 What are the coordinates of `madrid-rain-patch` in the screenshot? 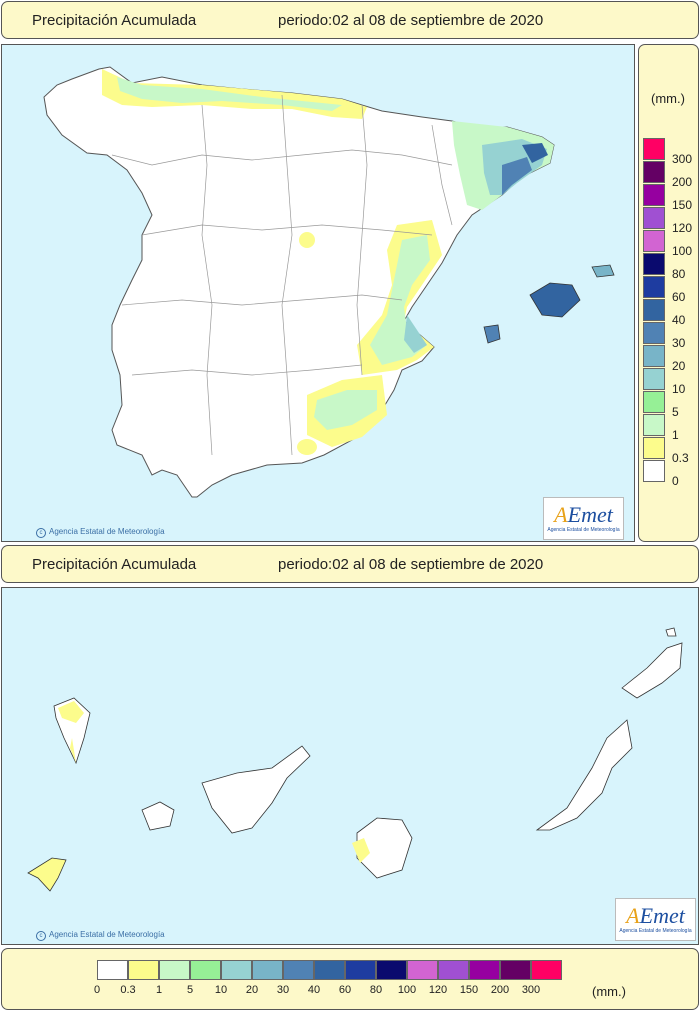 It's located at (307, 240).